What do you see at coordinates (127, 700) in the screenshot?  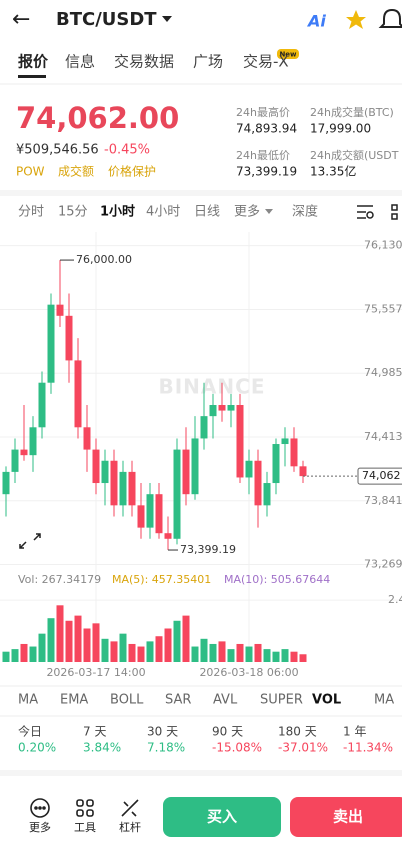 I see `indicator-tab: BOLL` at bounding box center [127, 700].